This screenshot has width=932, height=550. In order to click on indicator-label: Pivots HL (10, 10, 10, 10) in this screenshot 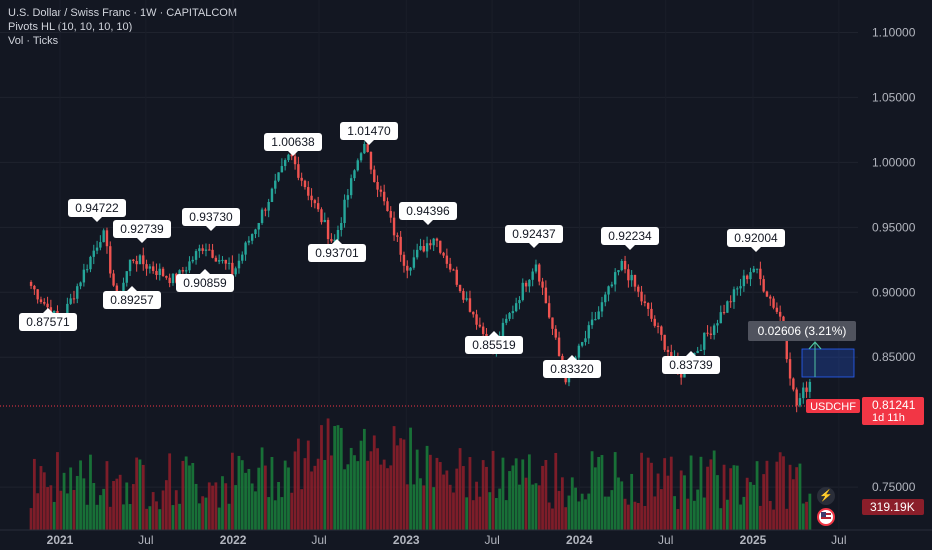, I will do `click(70, 27)`.